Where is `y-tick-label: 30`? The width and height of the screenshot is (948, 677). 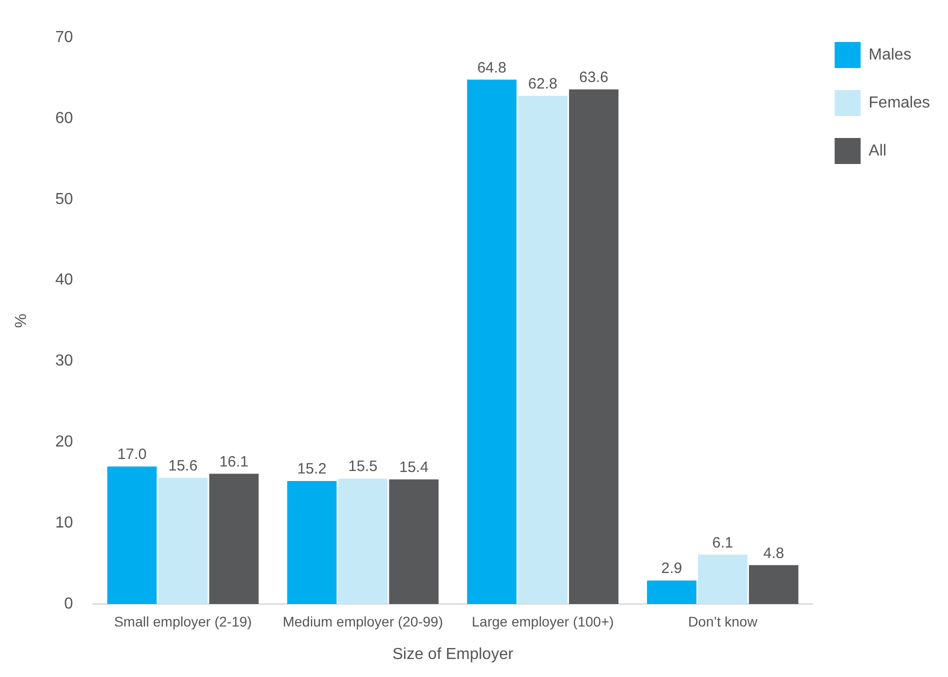 y-tick-label: 30 is located at coordinates (64, 361).